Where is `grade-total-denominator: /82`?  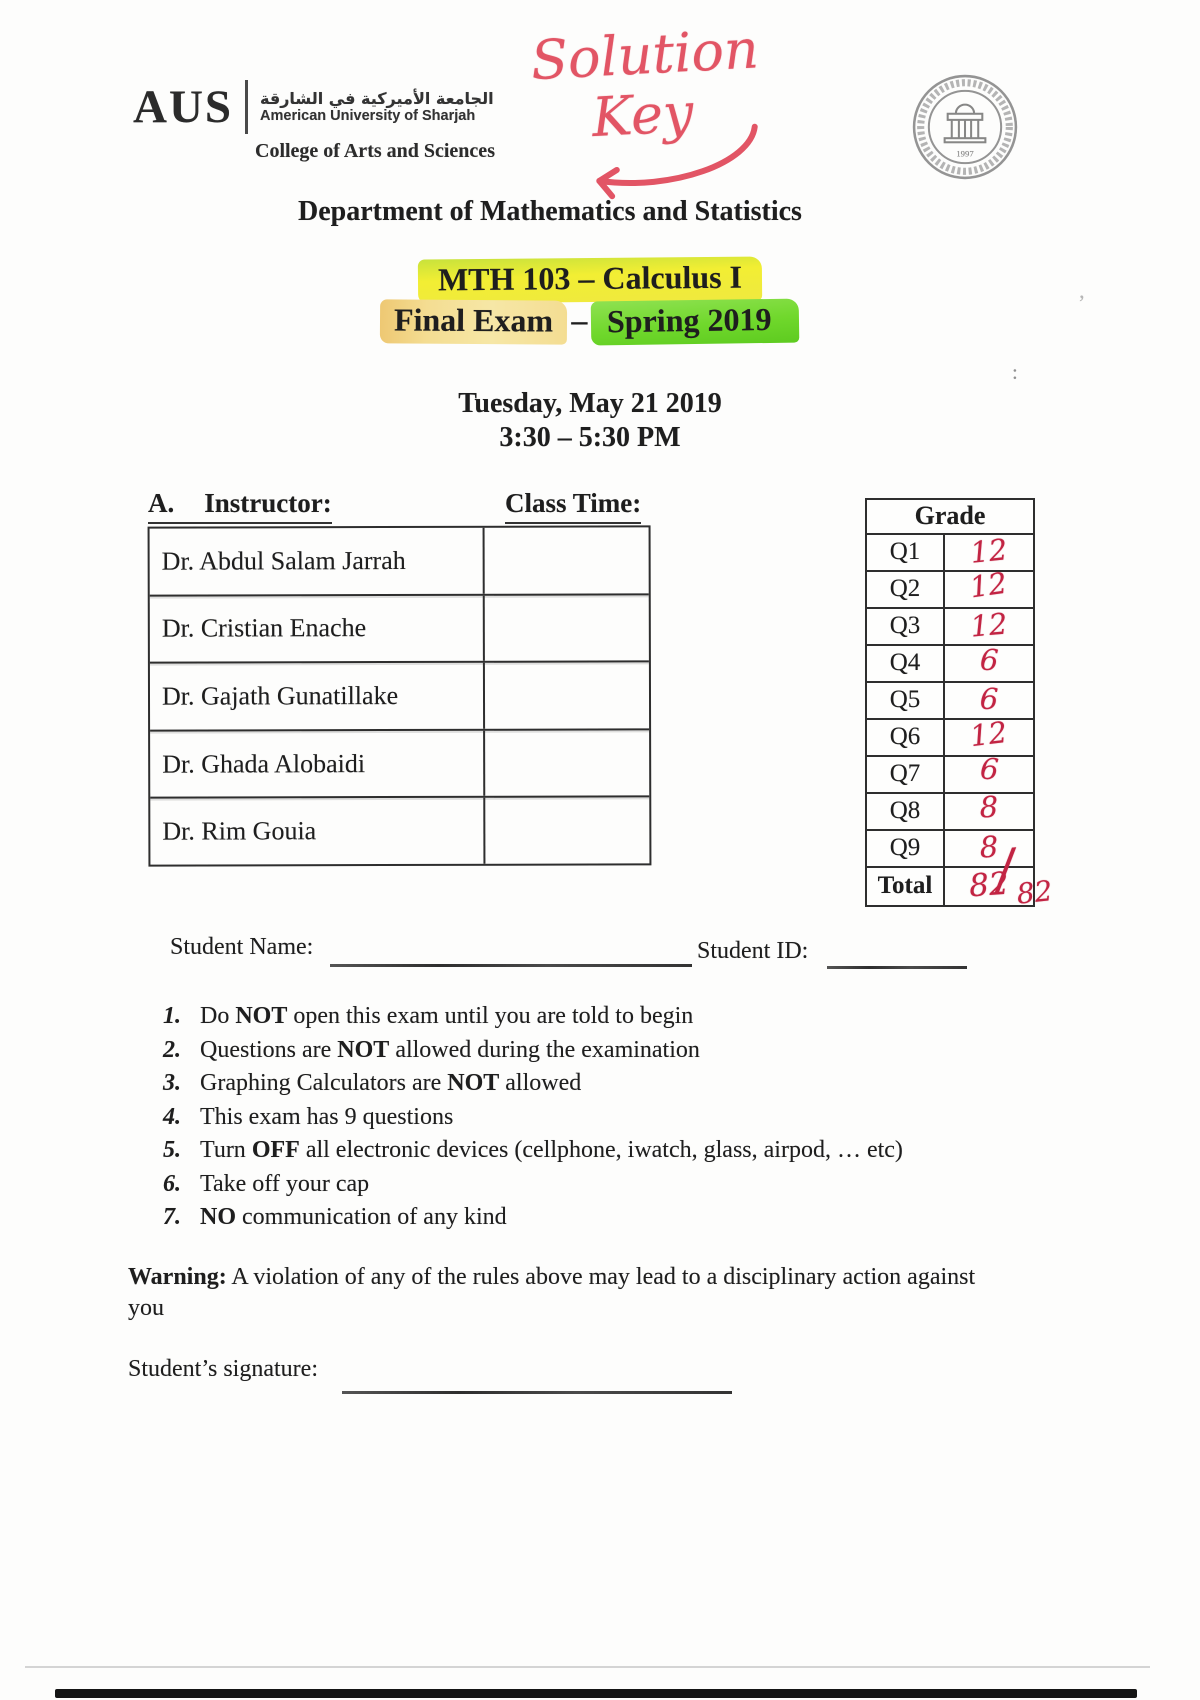
grade-total-denominator: /82 is located at coordinates (1023, 874).